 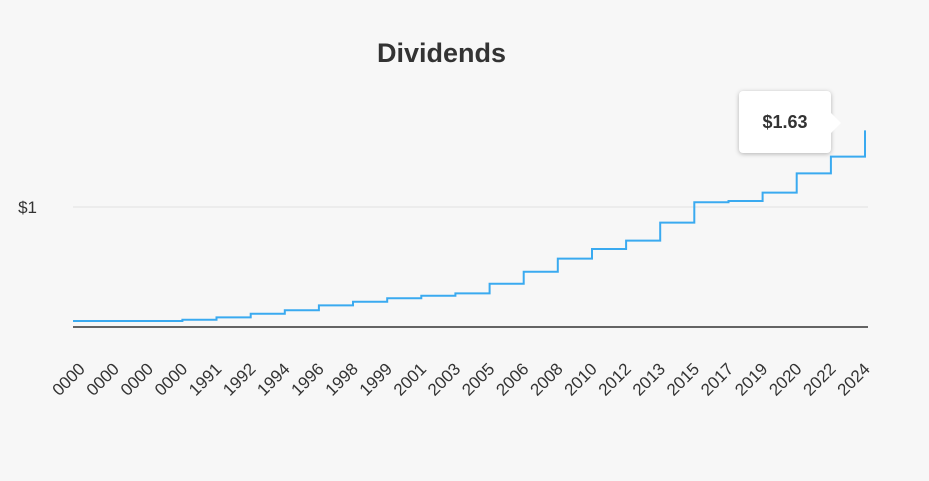 What do you see at coordinates (137, 379) in the screenshot?
I see `x-tick-label-2: 0000` at bounding box center [137, 379].